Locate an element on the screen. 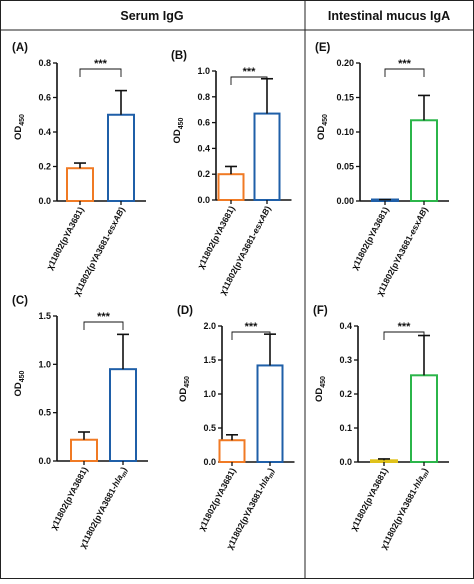 The image size is (474, 584). y-tick-label: 0.00 is located at coordinates (345, 201).